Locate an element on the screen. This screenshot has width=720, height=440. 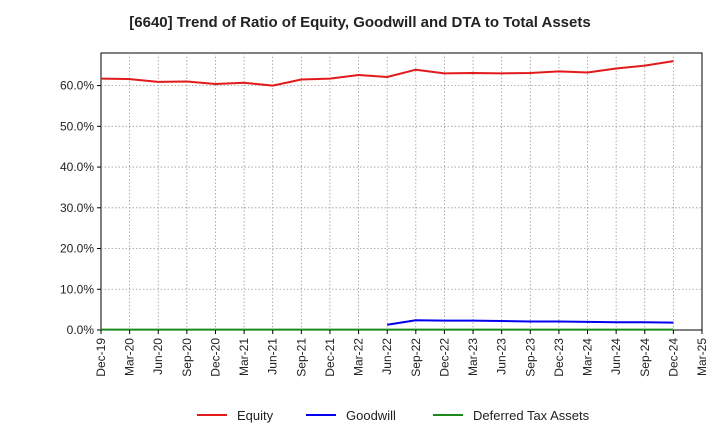
x-tick-label: Mar-21 is located at coordinates (244, 357).